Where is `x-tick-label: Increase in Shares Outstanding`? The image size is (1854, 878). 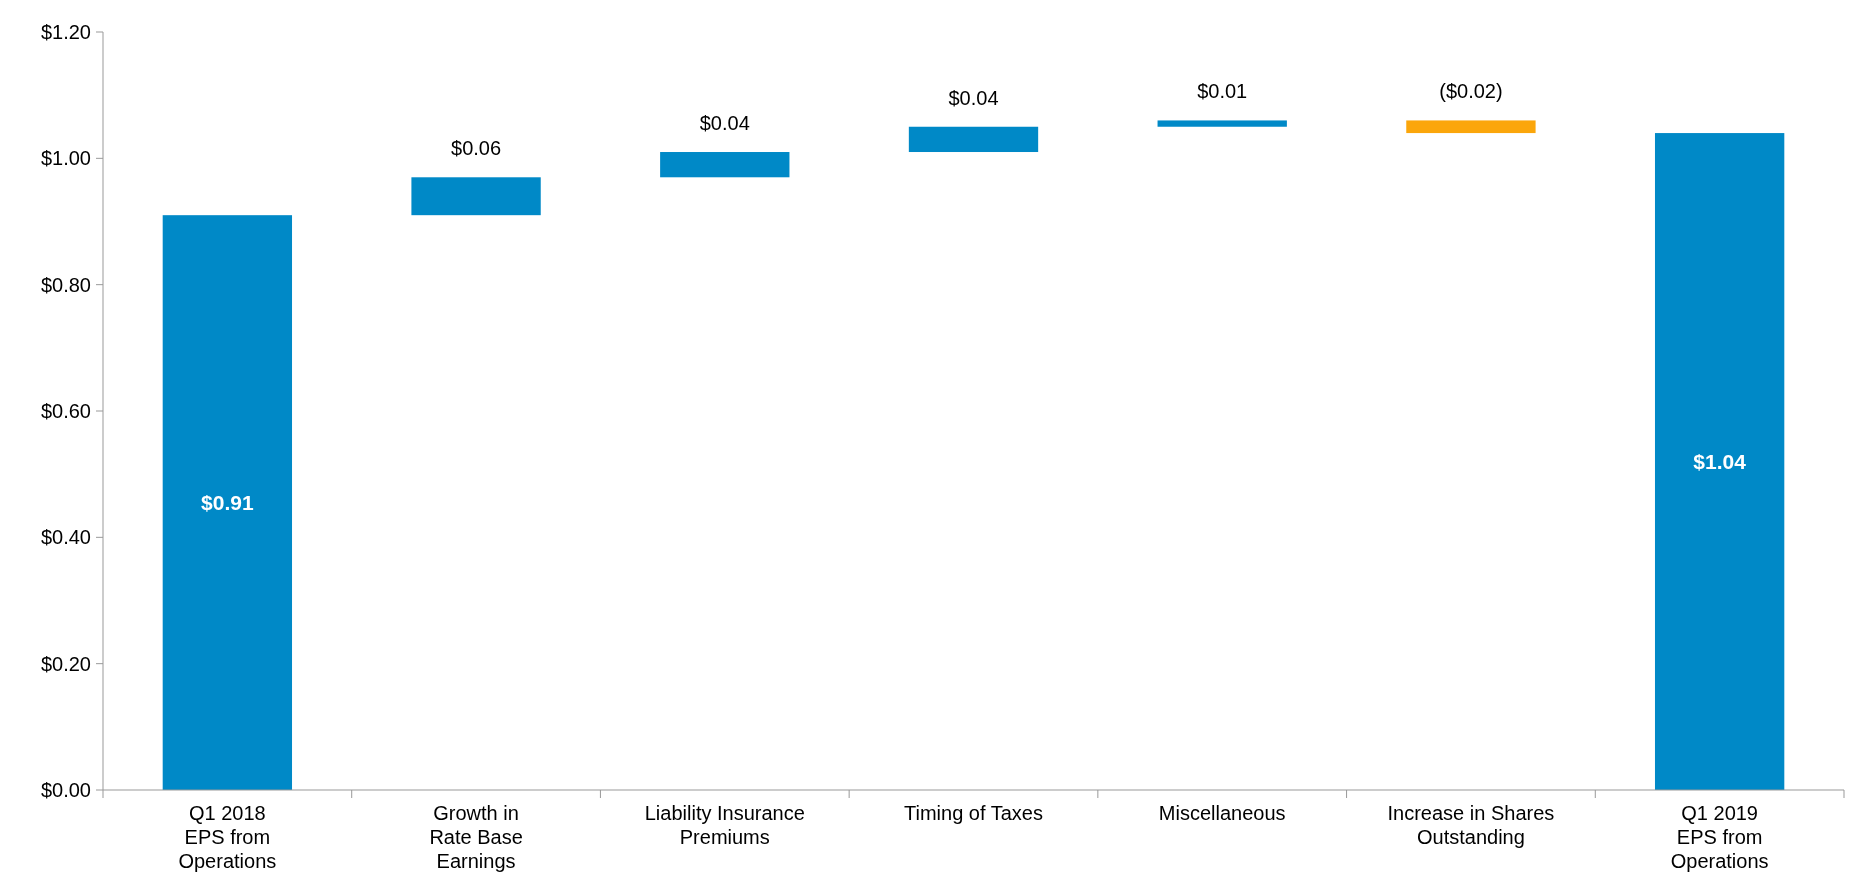
x-tick-label: Increase in Shares Outstanding is located at coordinates (1471, 825).